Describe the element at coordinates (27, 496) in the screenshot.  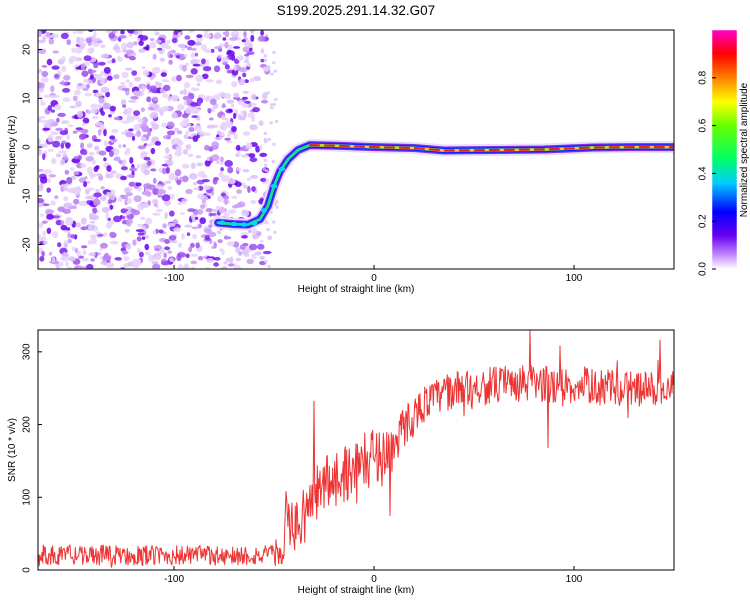
I see `snr-ytick-label: 100` at that location.